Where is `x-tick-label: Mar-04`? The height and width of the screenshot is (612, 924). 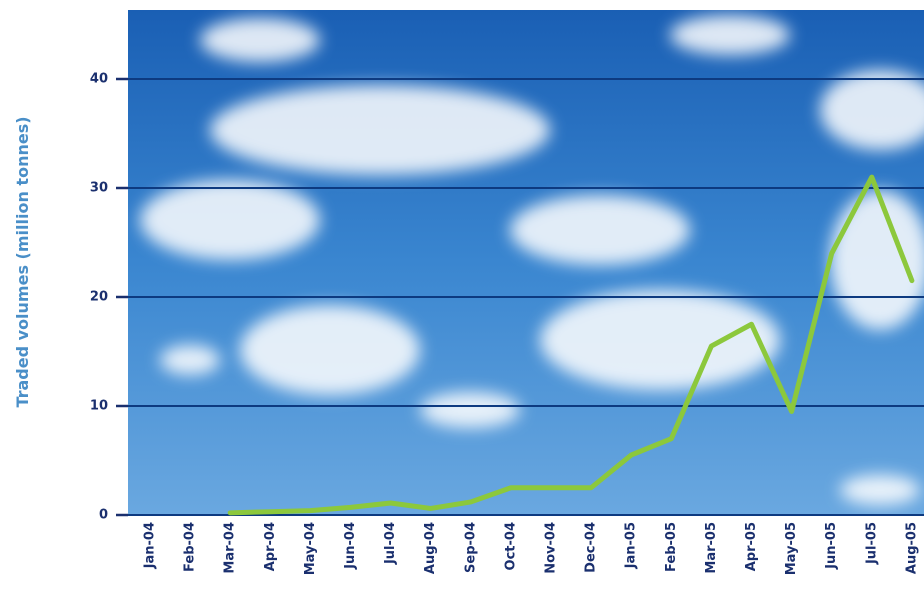 x-tick-label: Mar-04 is located at coordinates (230, 548).